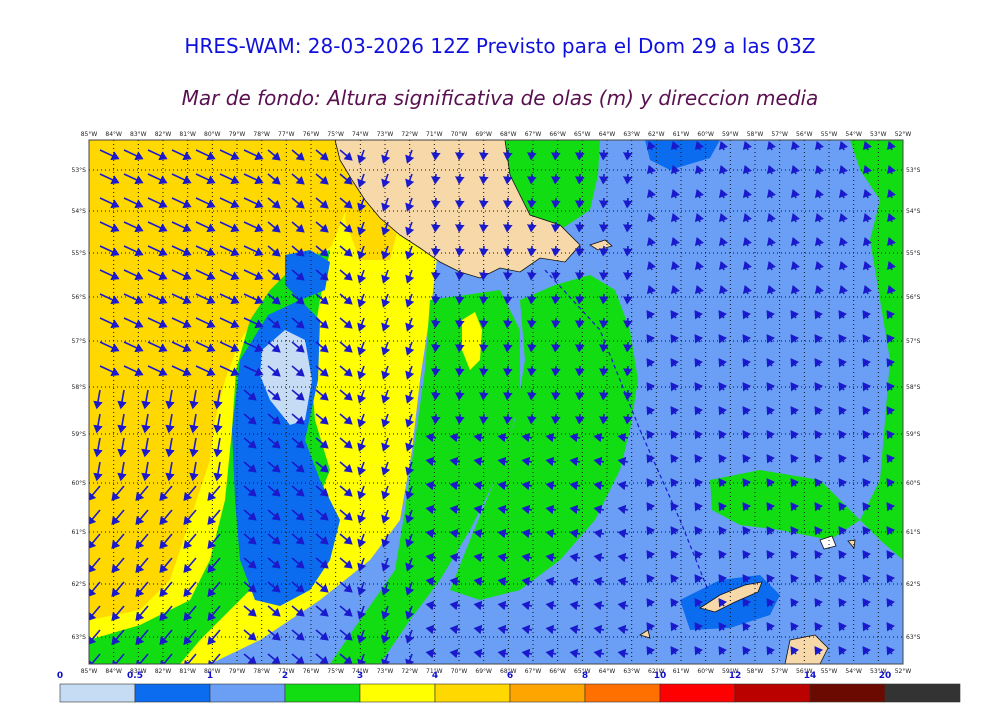  I want to click on lat-label-left: 56°S, so click(79, 297).